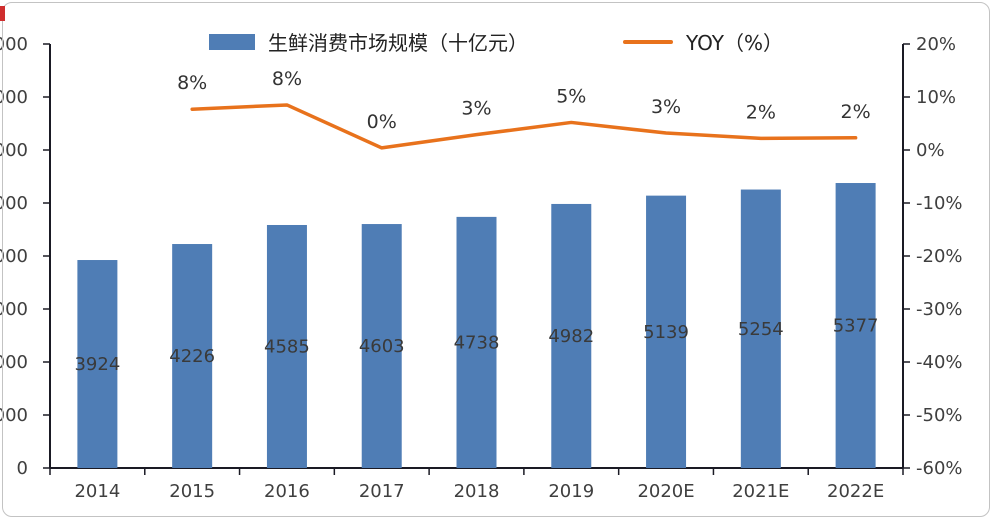  Describe the element at coordinates (939, 468) in the screenshot. I see `right-axis-tick-label: -60%` at that location.